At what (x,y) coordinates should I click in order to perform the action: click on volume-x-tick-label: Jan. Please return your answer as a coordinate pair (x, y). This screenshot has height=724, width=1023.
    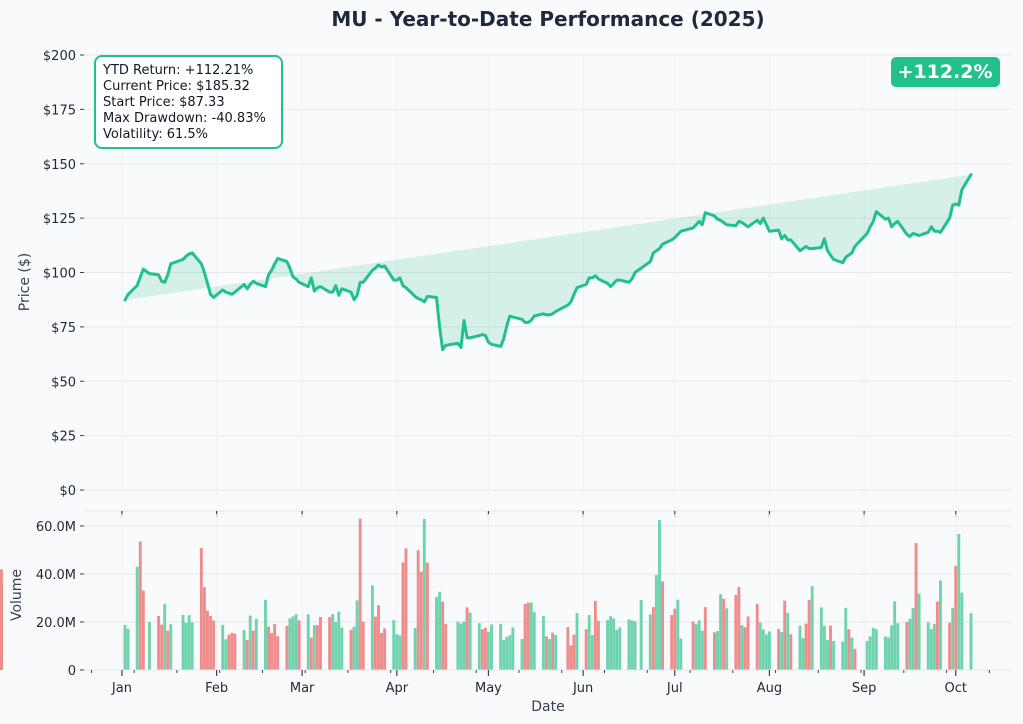
    Looking at the image, I should click on (121, 688).